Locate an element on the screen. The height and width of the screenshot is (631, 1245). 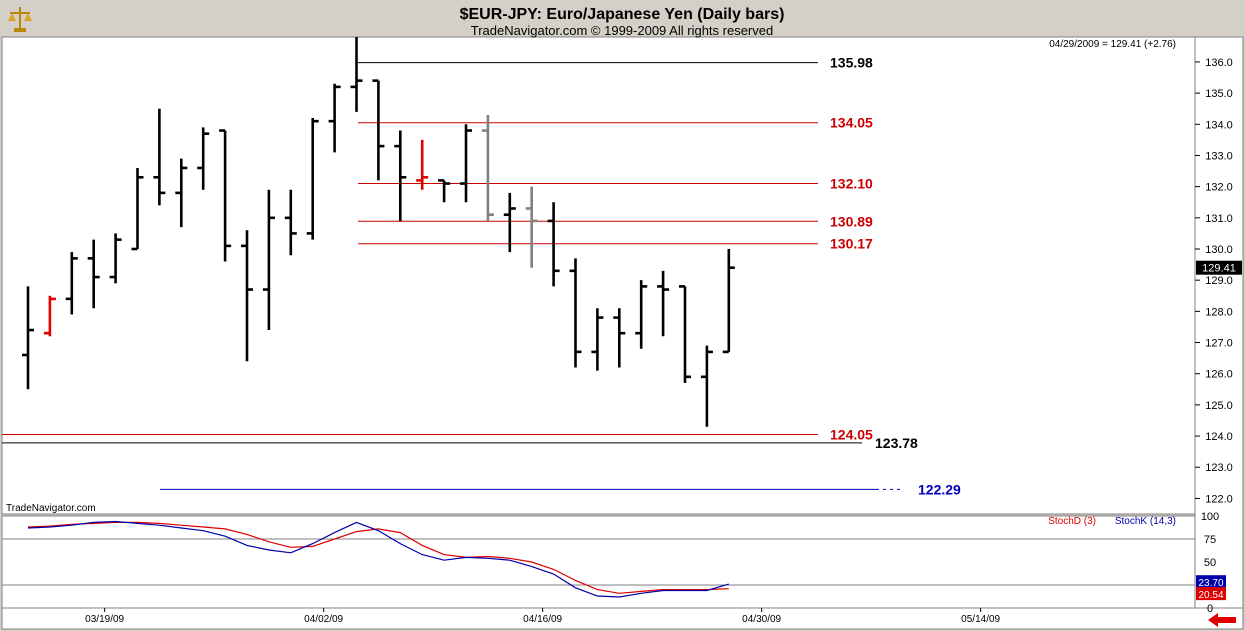
last-price-box is located at coordinates (1219, 267).